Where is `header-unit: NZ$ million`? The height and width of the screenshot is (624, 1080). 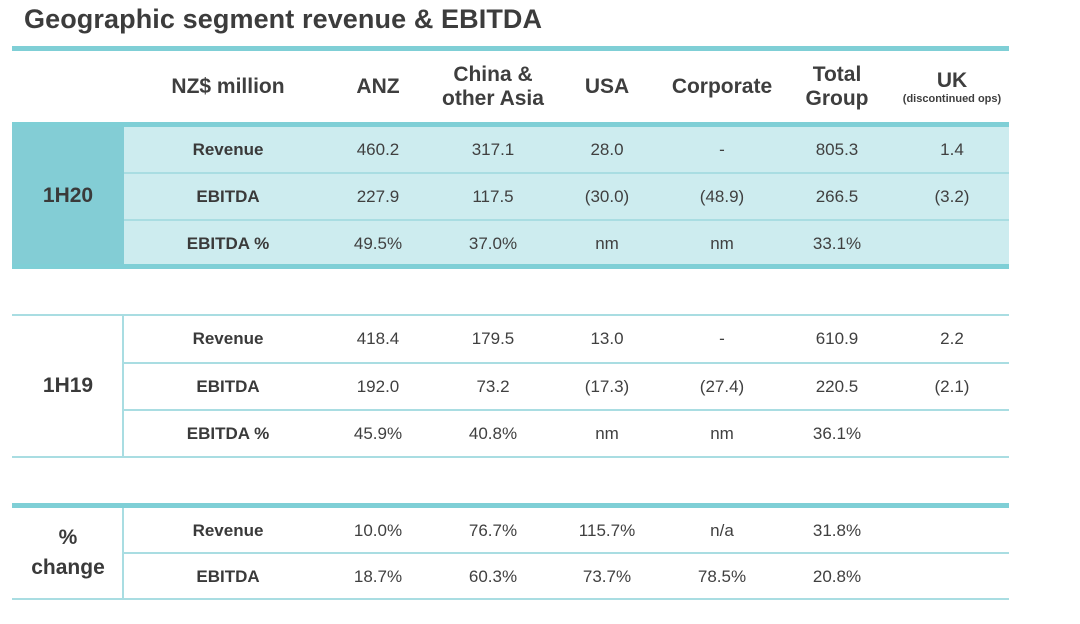 header-unit: NZ$ million is located at coordinates (228, 86).